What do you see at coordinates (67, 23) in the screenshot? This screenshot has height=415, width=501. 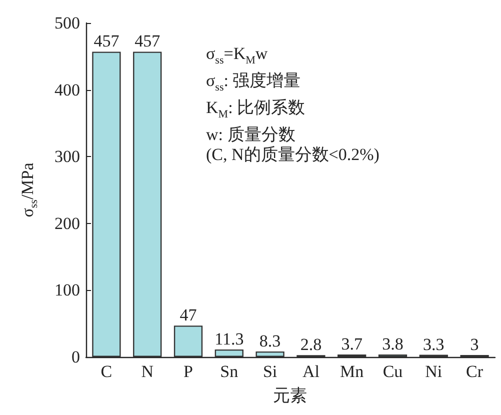 I see `y-tick-label: 500` at bounding box center [67, 23].